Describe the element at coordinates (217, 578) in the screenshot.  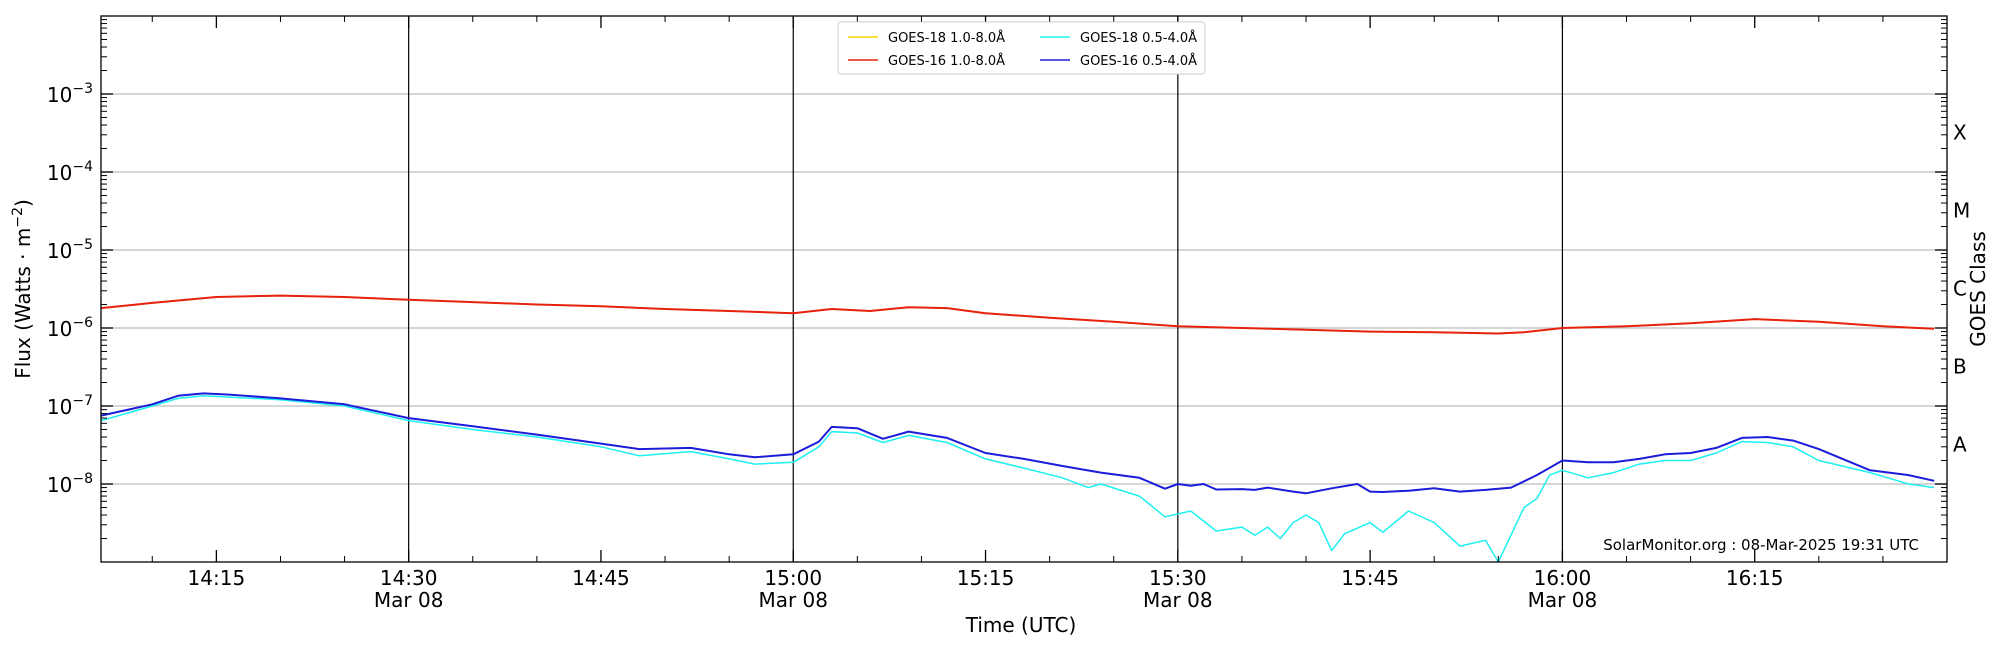
I see `x-tick-label: 14:15` at that location.